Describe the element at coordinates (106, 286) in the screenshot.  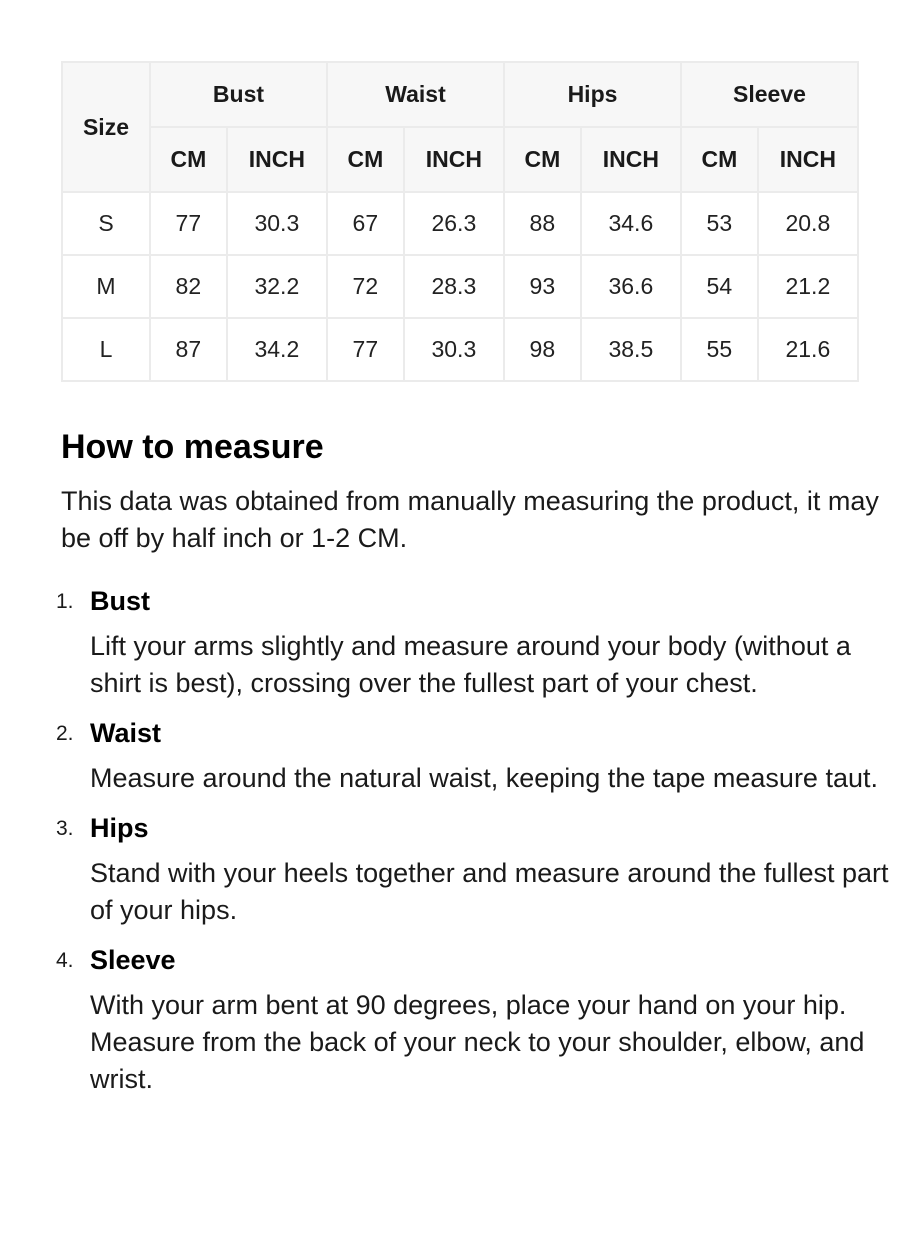
I see `size-cell: M` at that location.